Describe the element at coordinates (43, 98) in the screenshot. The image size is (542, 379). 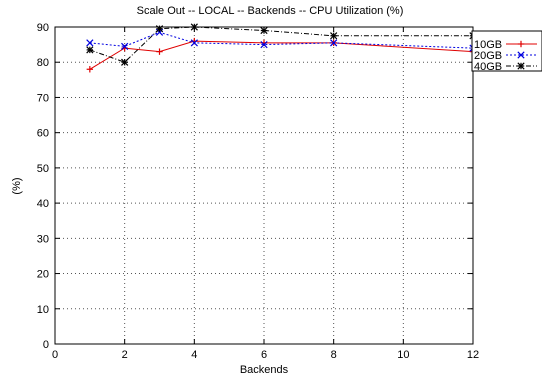
I see `y-tick-label: 70` at that location.